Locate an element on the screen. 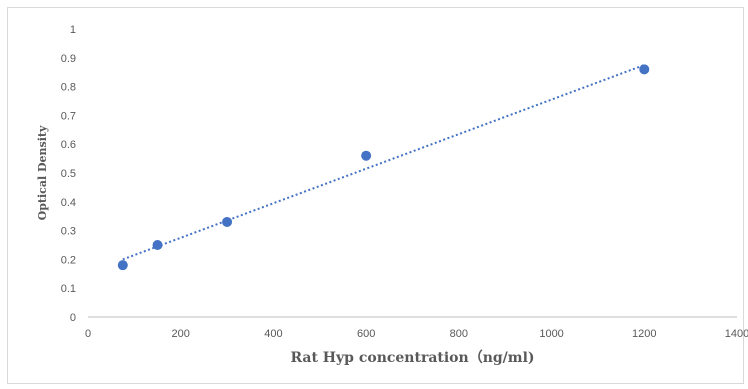 This screenshot has height=389, width=748. x-tick-label: 1000 is located at coordinates (551, 334).